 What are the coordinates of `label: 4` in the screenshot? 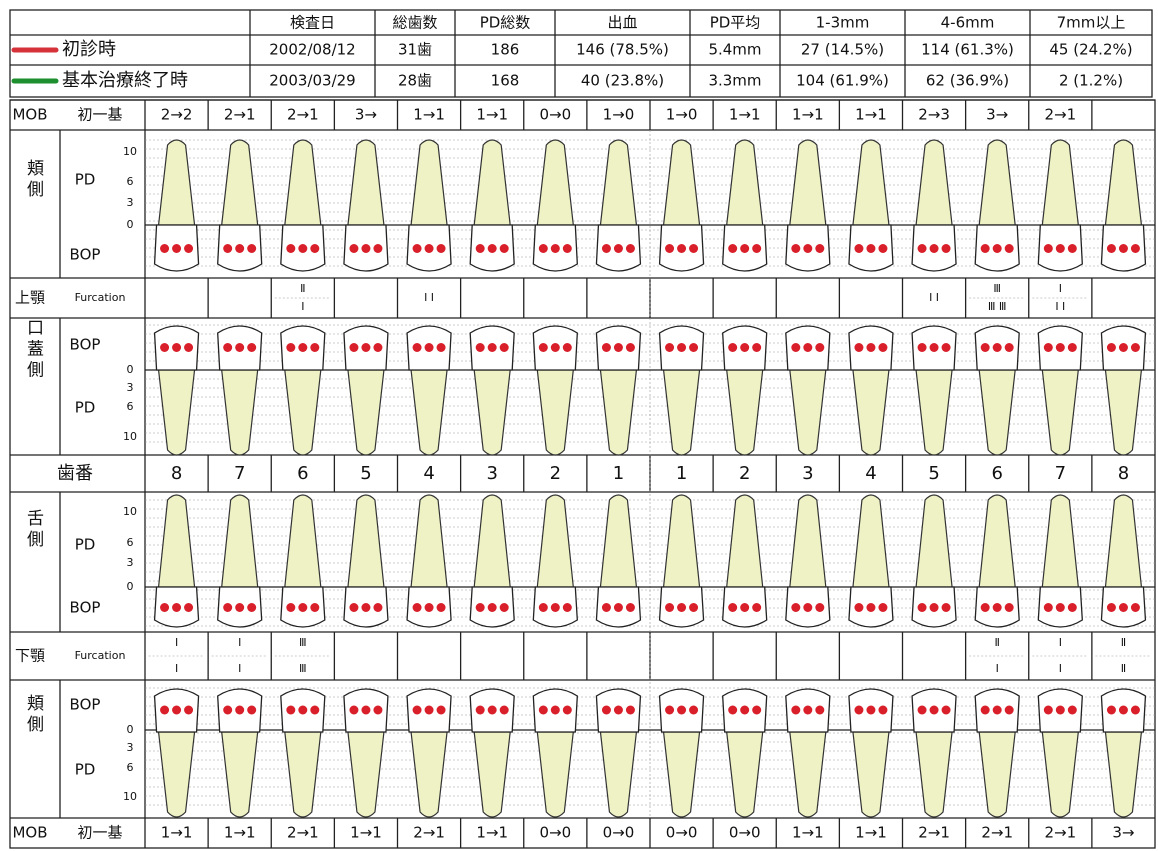 It's located at (428, 473).